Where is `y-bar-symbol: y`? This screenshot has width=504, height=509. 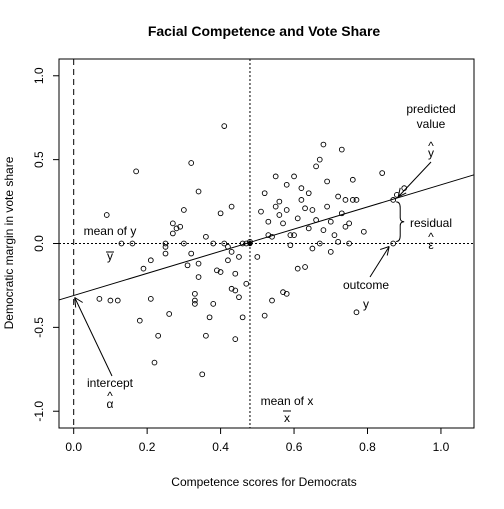
y-bar-symbol: y is located at coordinates (110, 256).